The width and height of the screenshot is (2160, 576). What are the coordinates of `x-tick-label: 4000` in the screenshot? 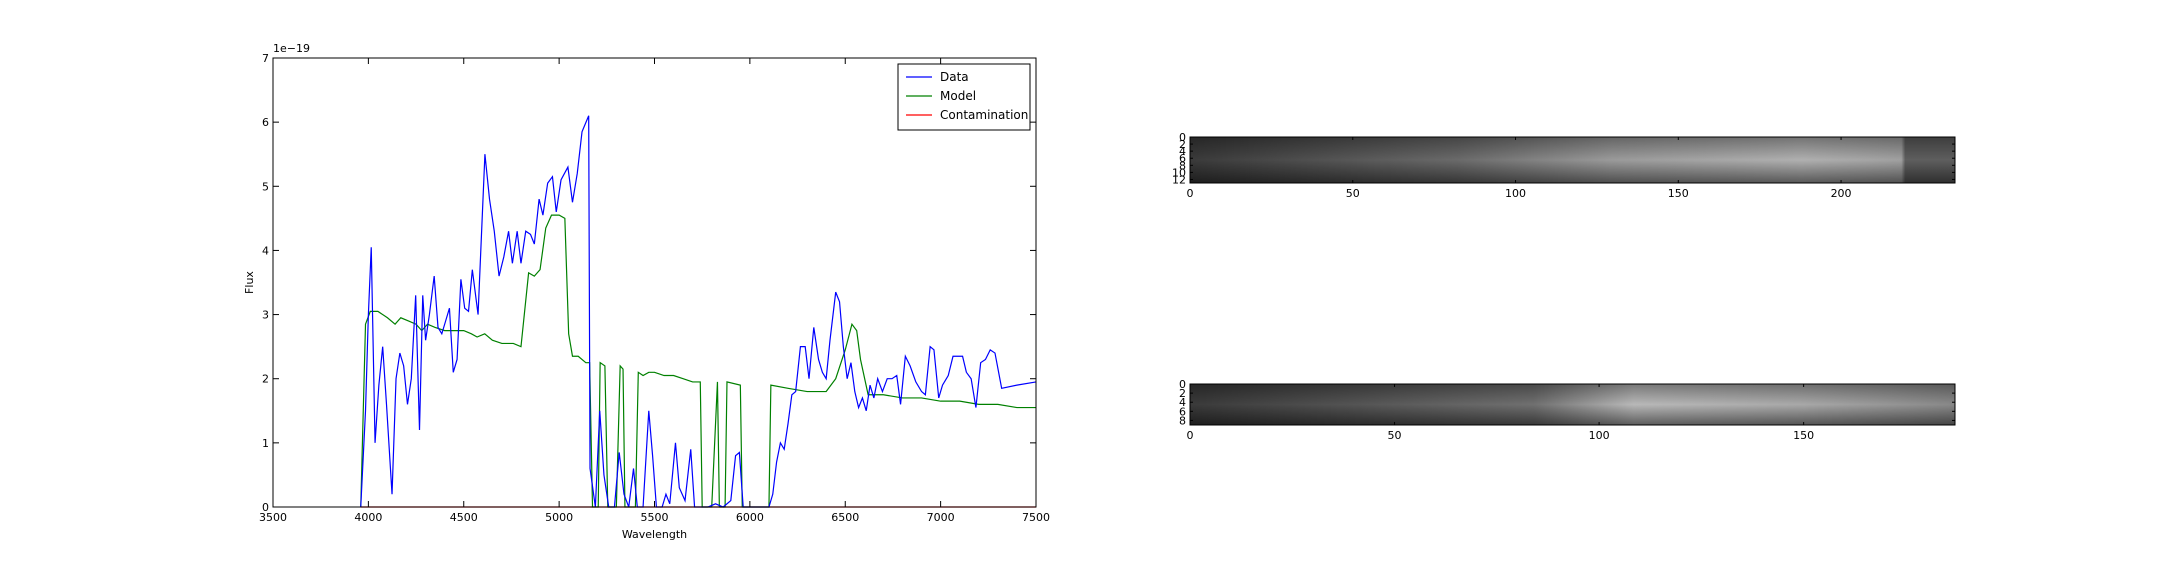 It's located at (368, 517).